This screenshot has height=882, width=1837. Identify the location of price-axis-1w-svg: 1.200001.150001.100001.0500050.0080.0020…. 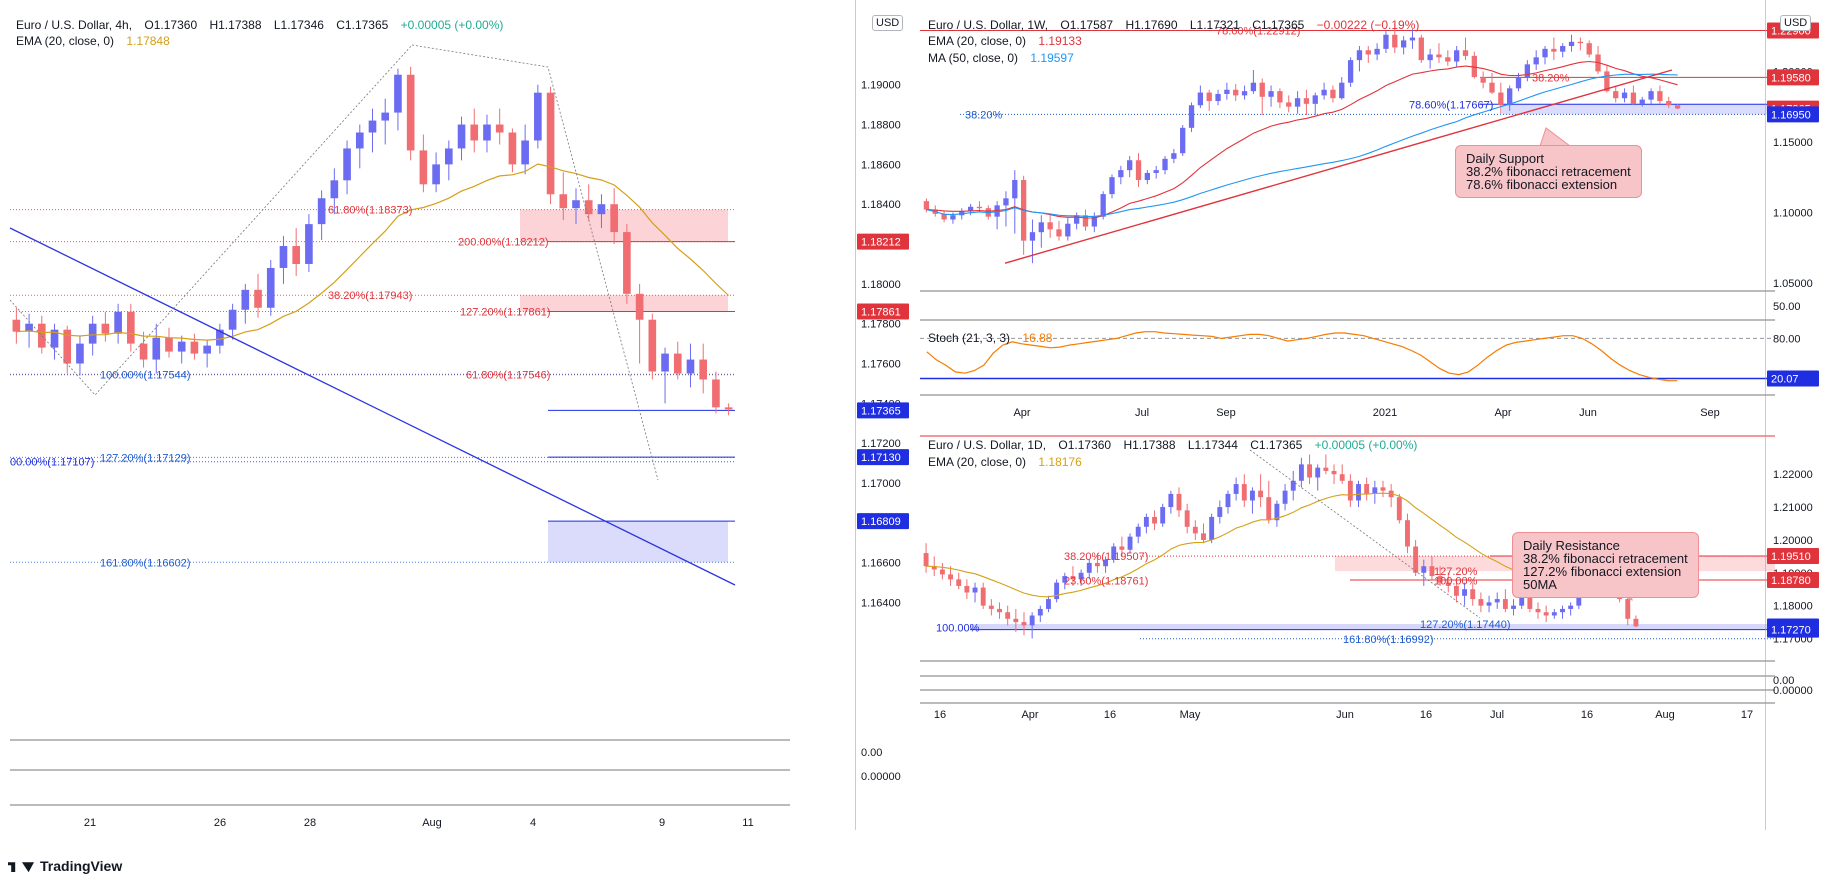
(1801, 214).